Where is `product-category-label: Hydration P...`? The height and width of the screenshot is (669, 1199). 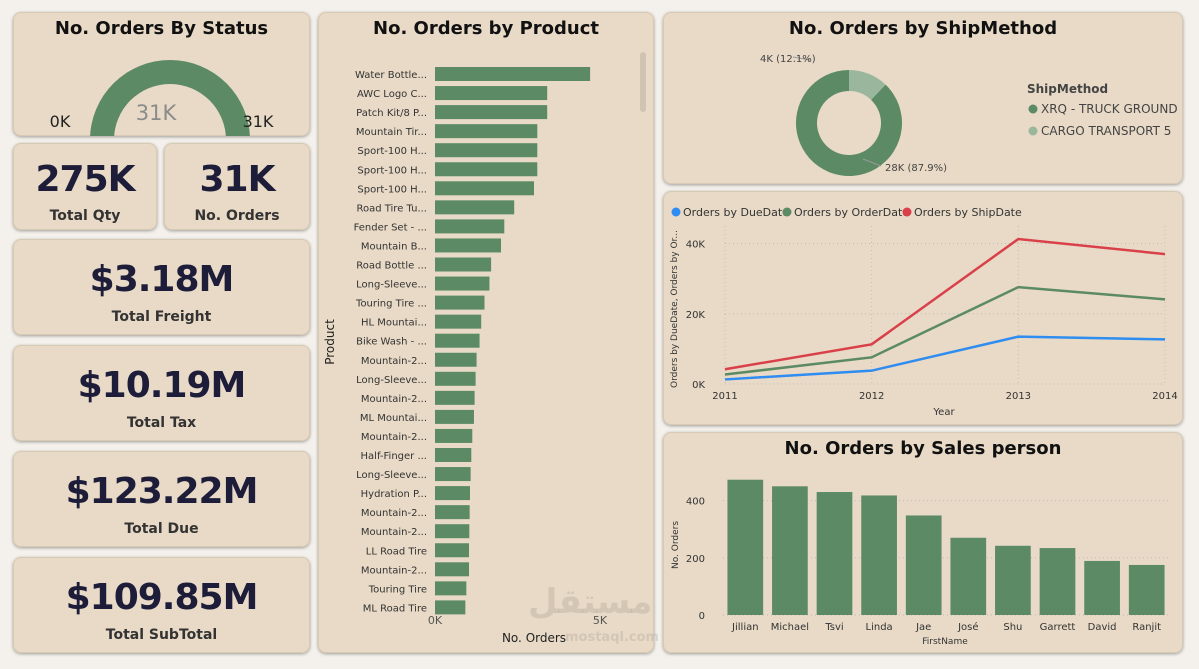
product-category-label: Hydration P... is located at coordinates (394, 494).